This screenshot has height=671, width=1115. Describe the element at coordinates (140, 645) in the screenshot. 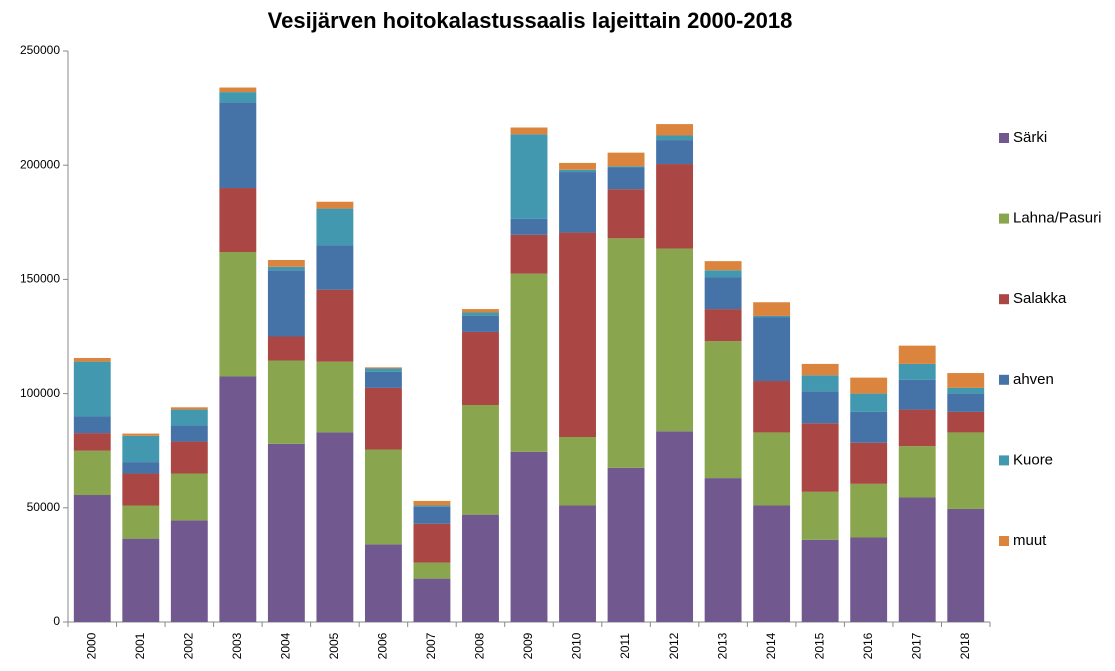

I see `x-tick-label: 2001` at that location.